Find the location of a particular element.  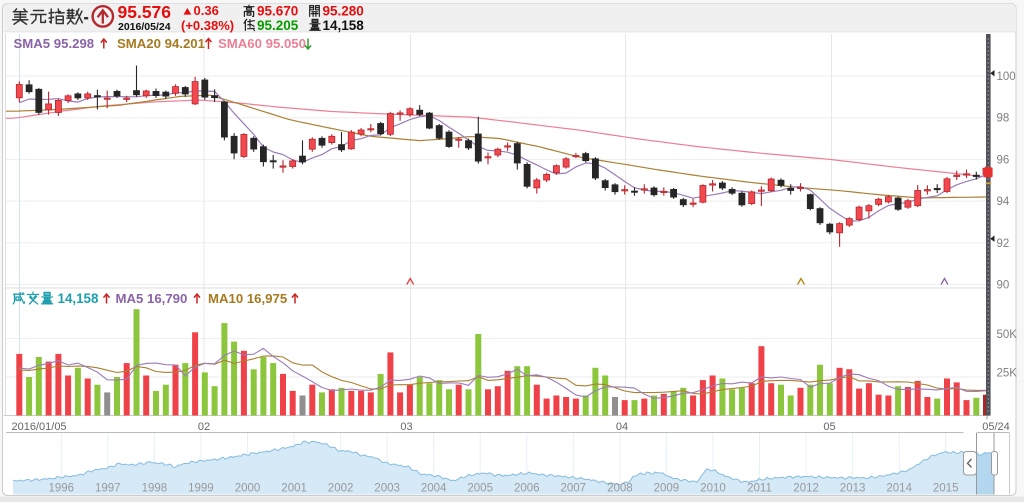

svg-text: 1996 is located at coordinates (62, 489).